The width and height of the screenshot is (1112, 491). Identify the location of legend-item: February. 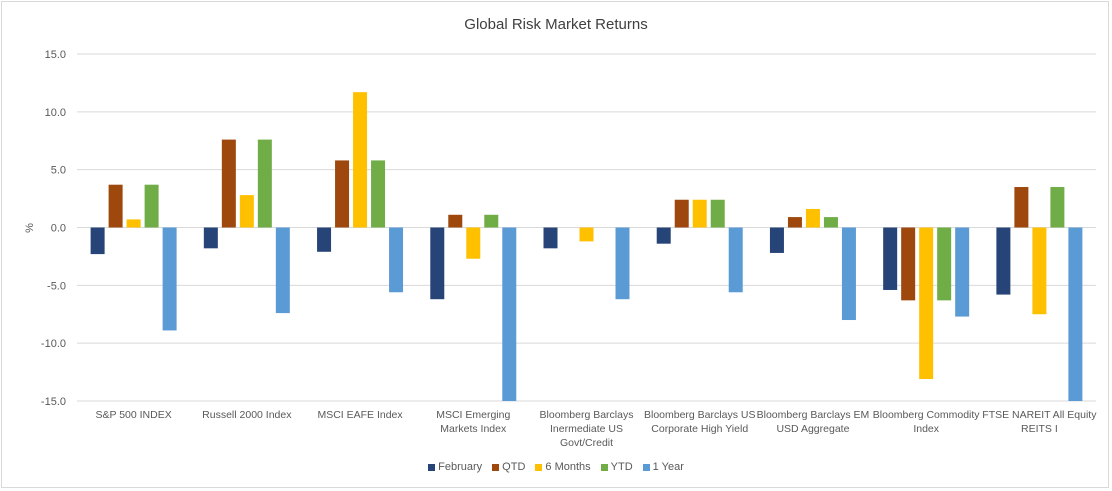
(455, 467).